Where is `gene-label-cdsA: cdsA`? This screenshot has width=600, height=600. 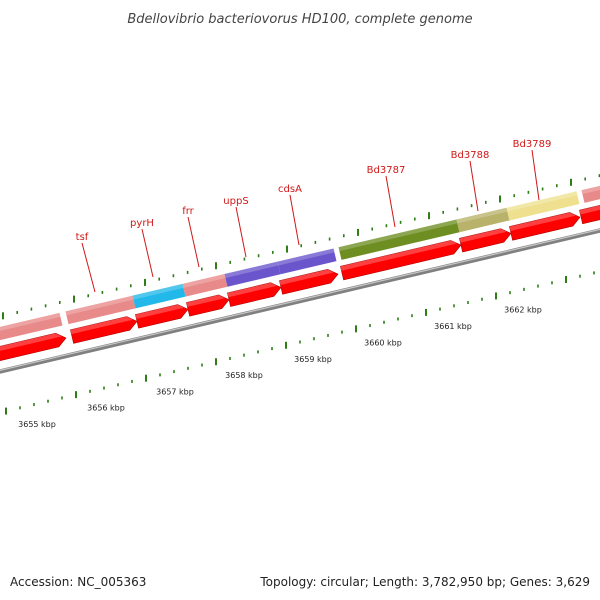
gene-label-cdsA: cdsA is located at coordinates (290, 189).